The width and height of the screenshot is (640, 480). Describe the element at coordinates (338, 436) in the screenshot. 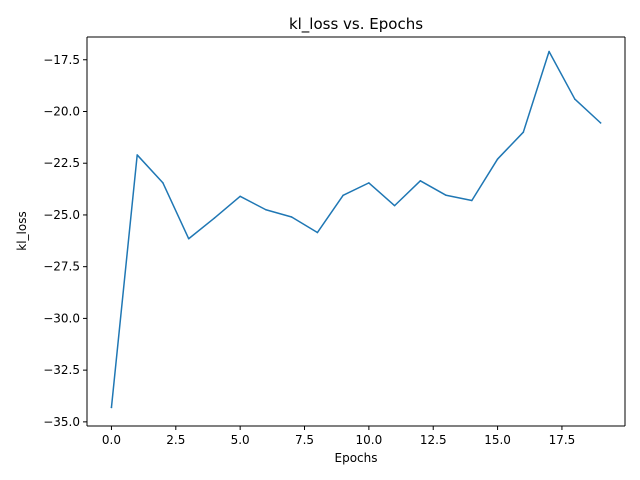

I see `x-axis-ticks: 0.0 2.5 5.0 7.5 10.0 12.5 15.0 17.5` at that location.